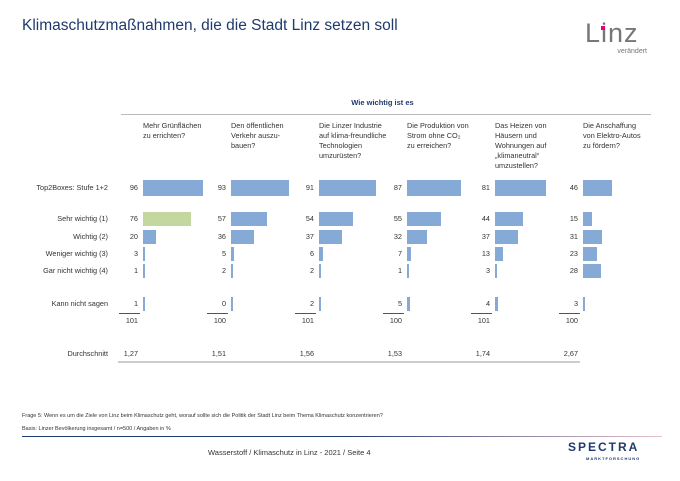 Image resolution: width=680 pixels, height=481 pixels. Describe the element at coordinates (399, 253) in the screenshot. I see `value-label: 7` at that location.